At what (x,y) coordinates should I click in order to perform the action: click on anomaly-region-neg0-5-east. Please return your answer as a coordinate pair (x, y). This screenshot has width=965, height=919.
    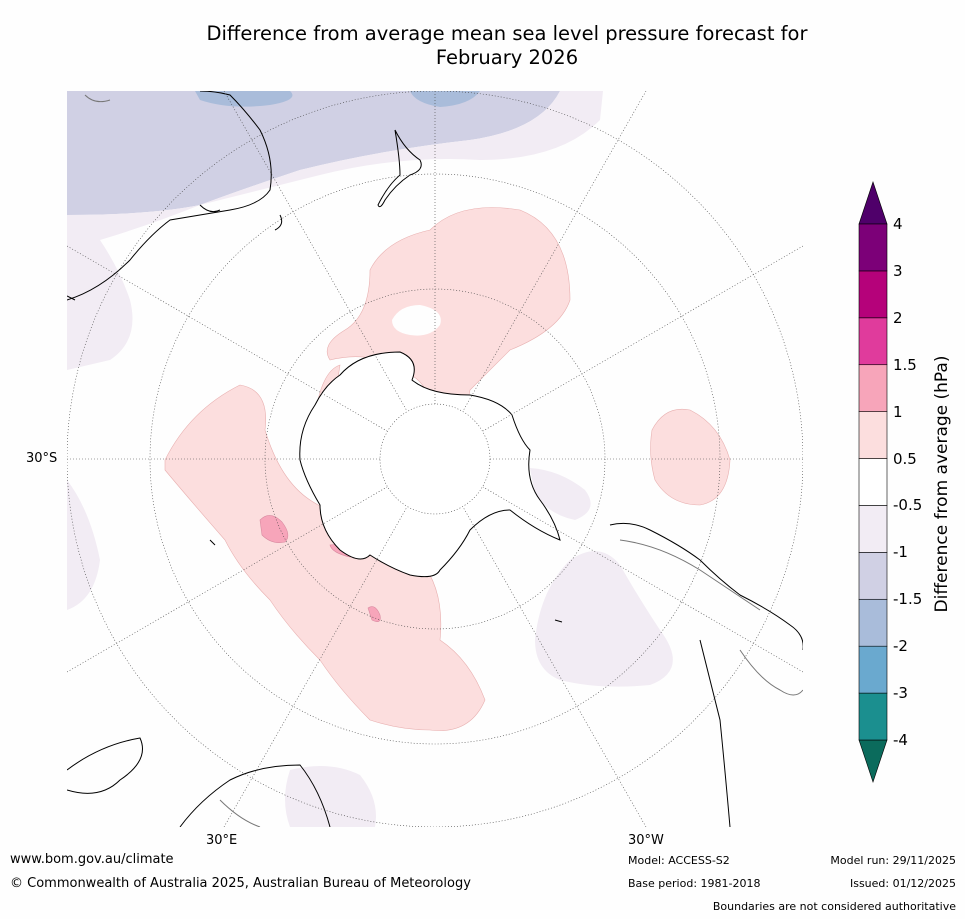
    Looking at the image, I should click on (604, 619).